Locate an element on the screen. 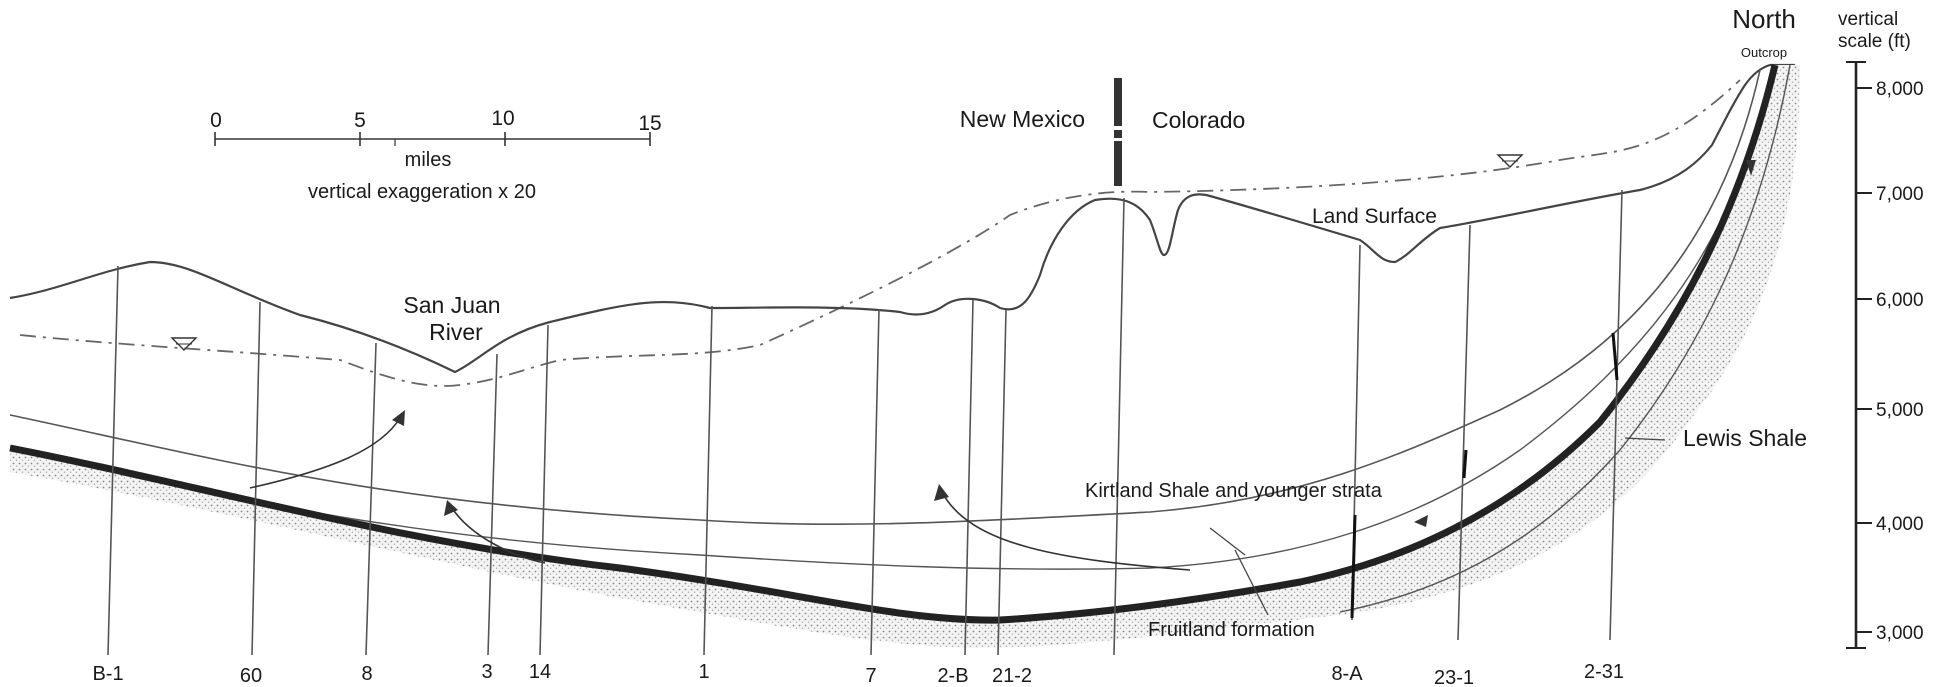  well-label-2-31: 2-31 is located at coordinates (1604, 672).